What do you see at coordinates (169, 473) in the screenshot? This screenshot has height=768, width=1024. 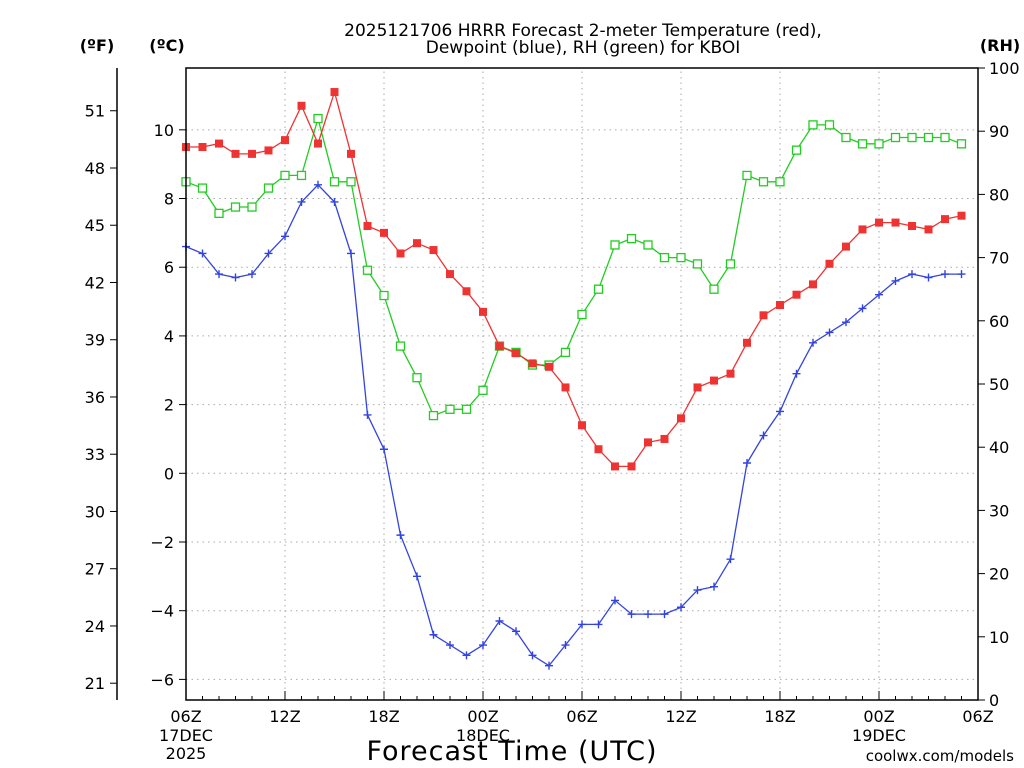 I see `celsius-tick-label: 0` at bounding box center [169, 473].